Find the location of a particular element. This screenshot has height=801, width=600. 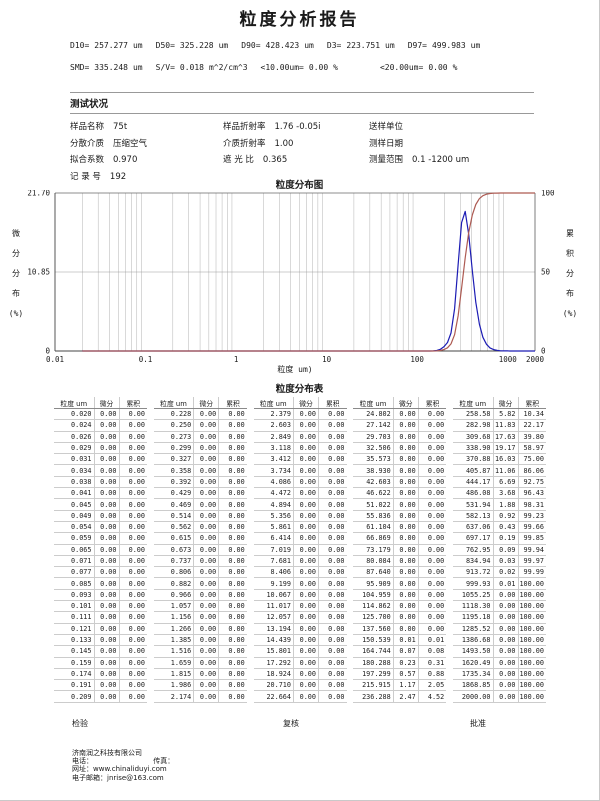

summary-item-label: <20.00um= is located at coordinates (401, 67).